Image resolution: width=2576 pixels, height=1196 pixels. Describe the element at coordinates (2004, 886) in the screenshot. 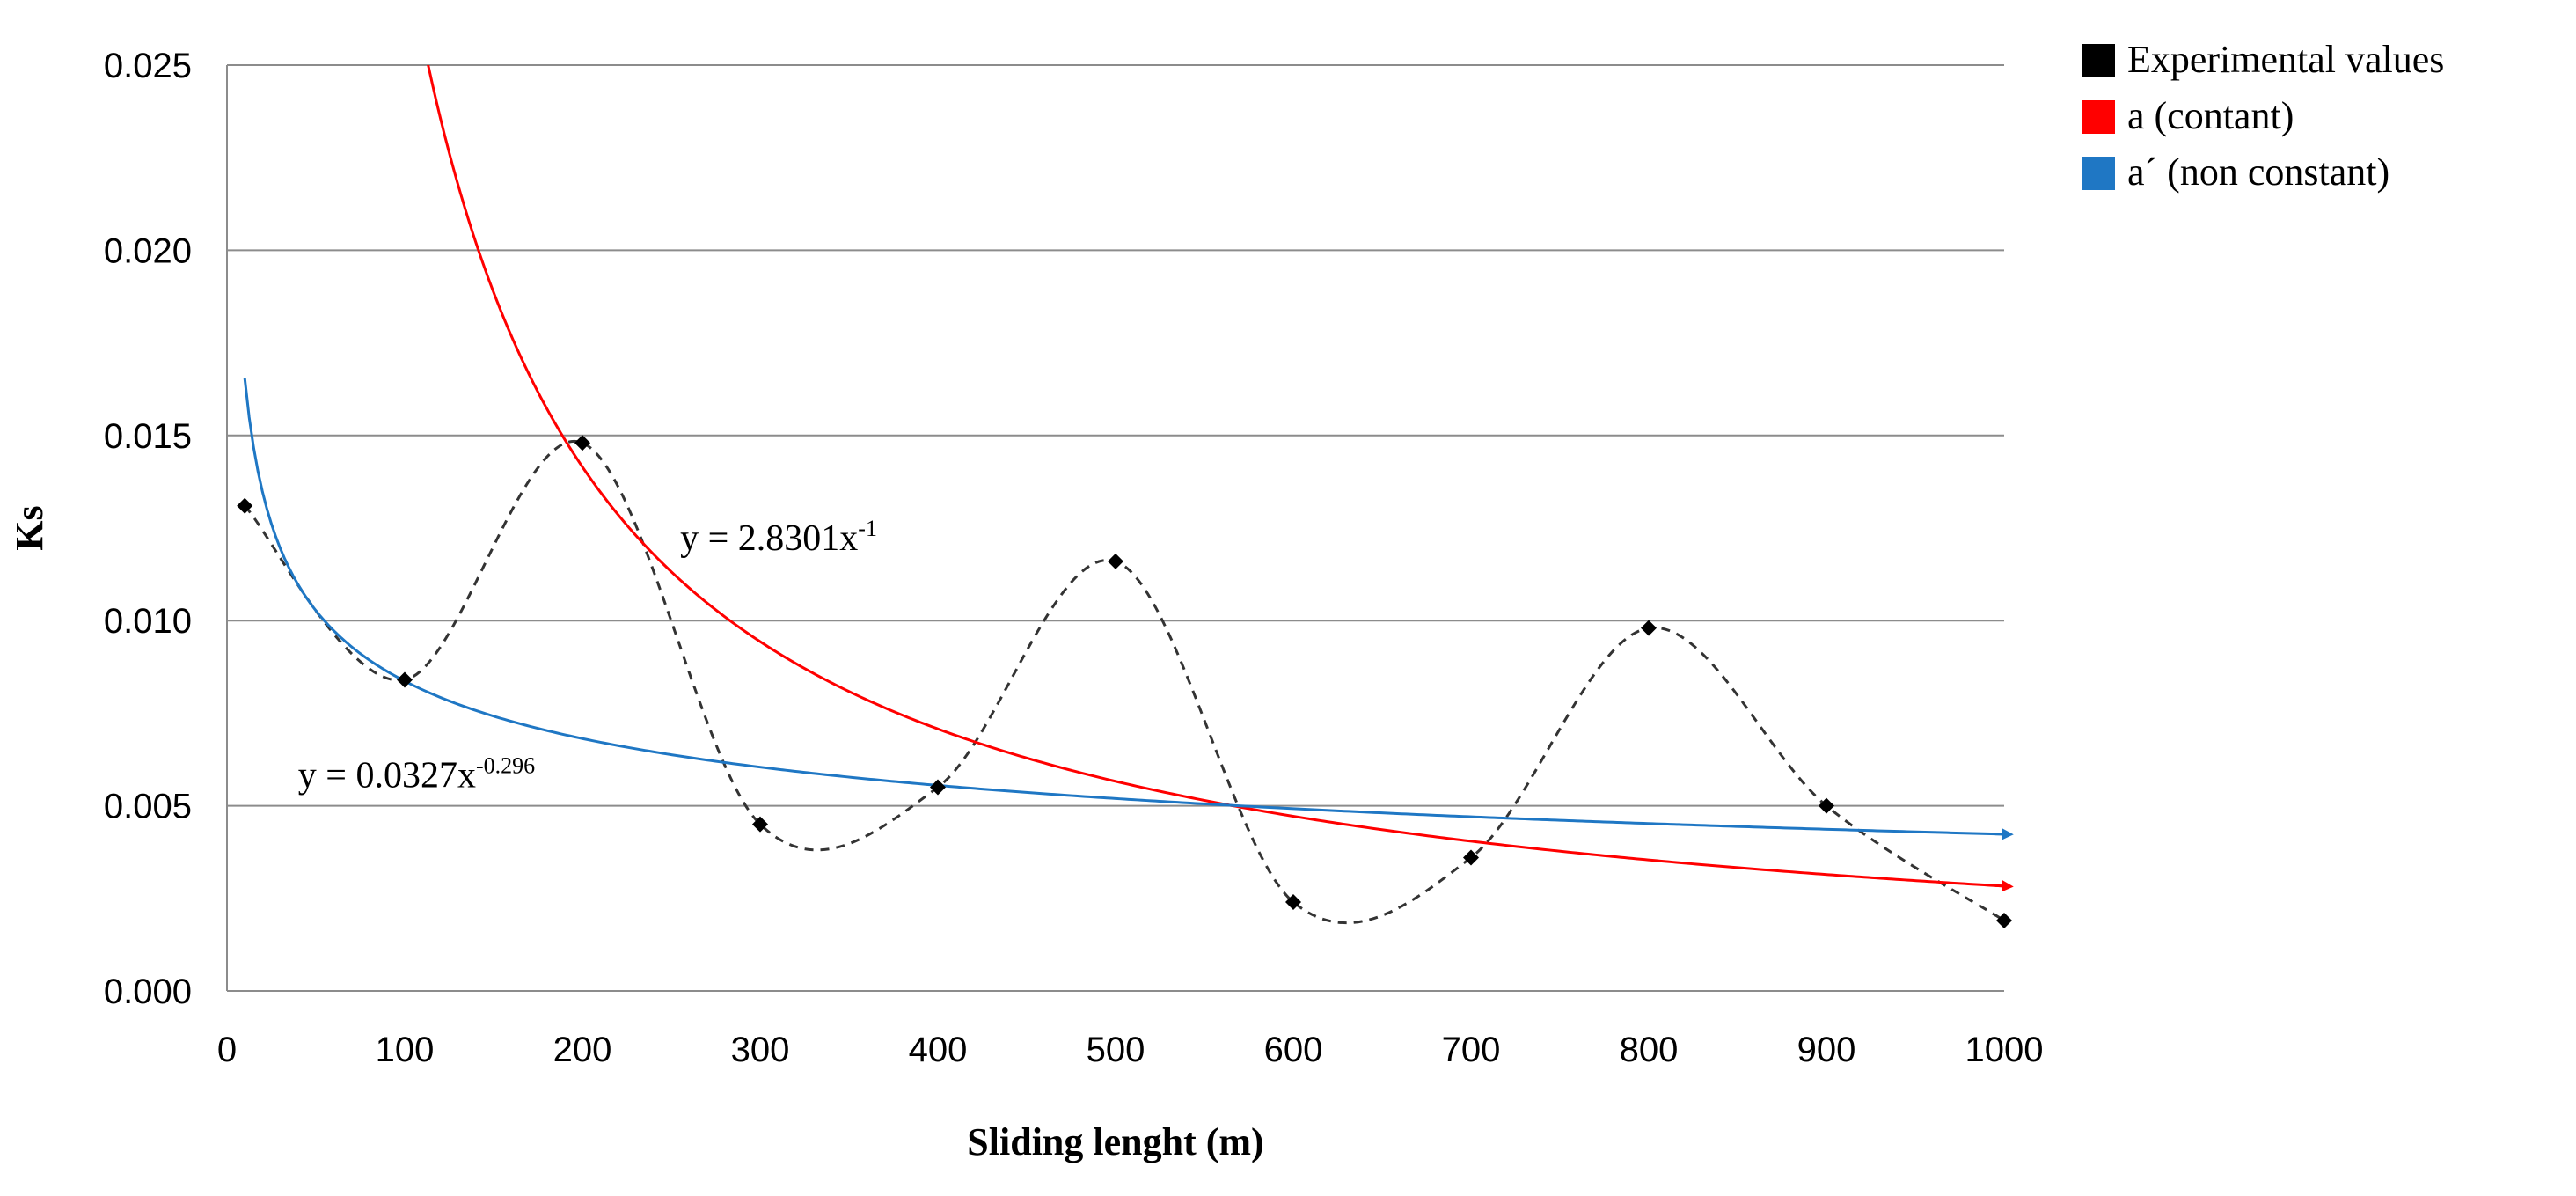

I see `arrow-a-constant` at that location.